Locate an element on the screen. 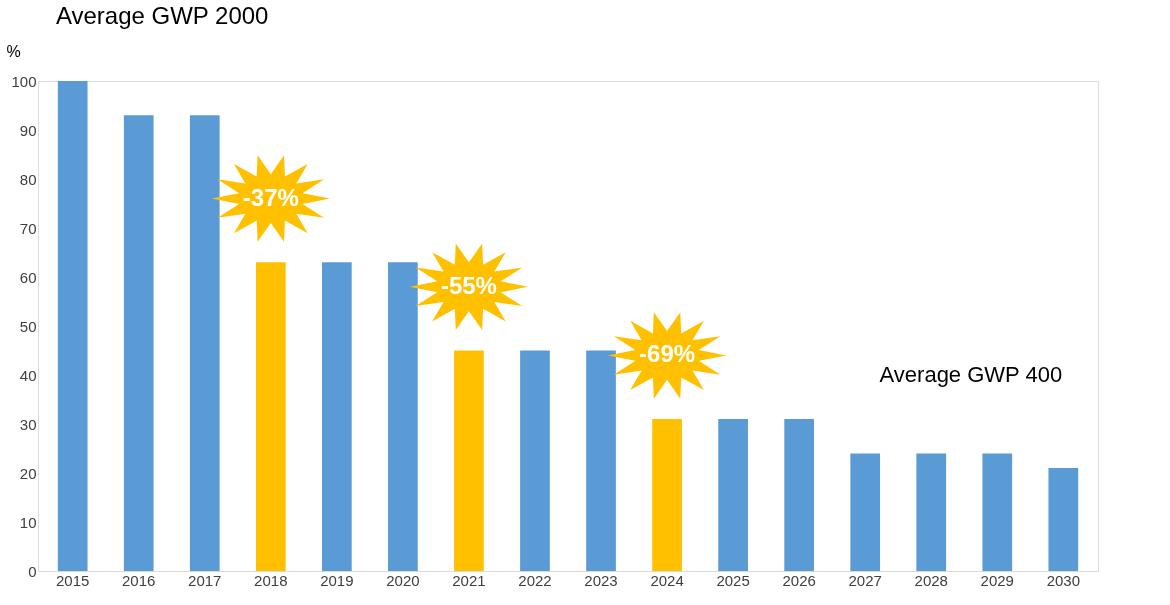 The width and height of the screenshot is (1170, 605). x-tick-label: 2030 is located at coordinates (1063, 580).